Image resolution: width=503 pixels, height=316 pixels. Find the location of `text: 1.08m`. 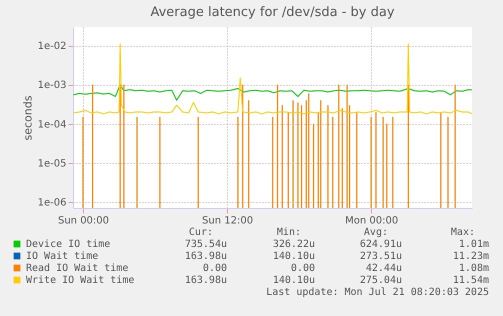

text: 1.08m is located at coordinates (473, 268).